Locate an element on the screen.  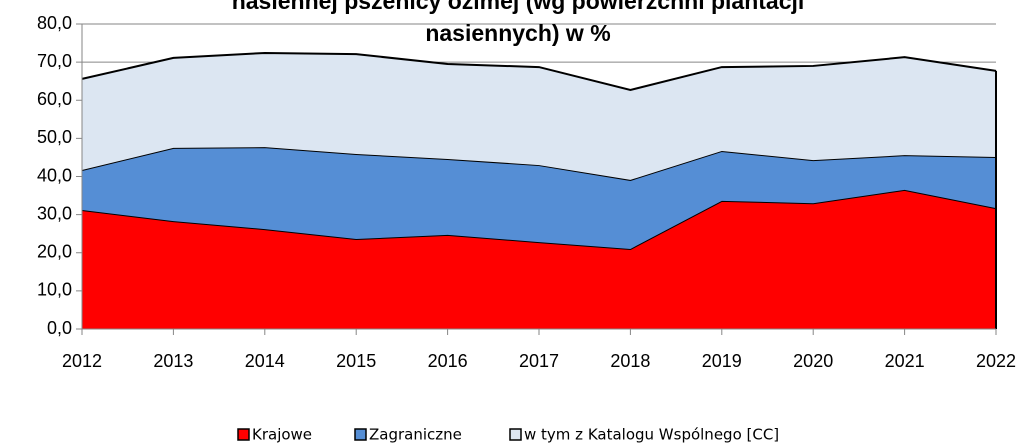
x-tick-label: 2017 is located at coordinates (539, 361).